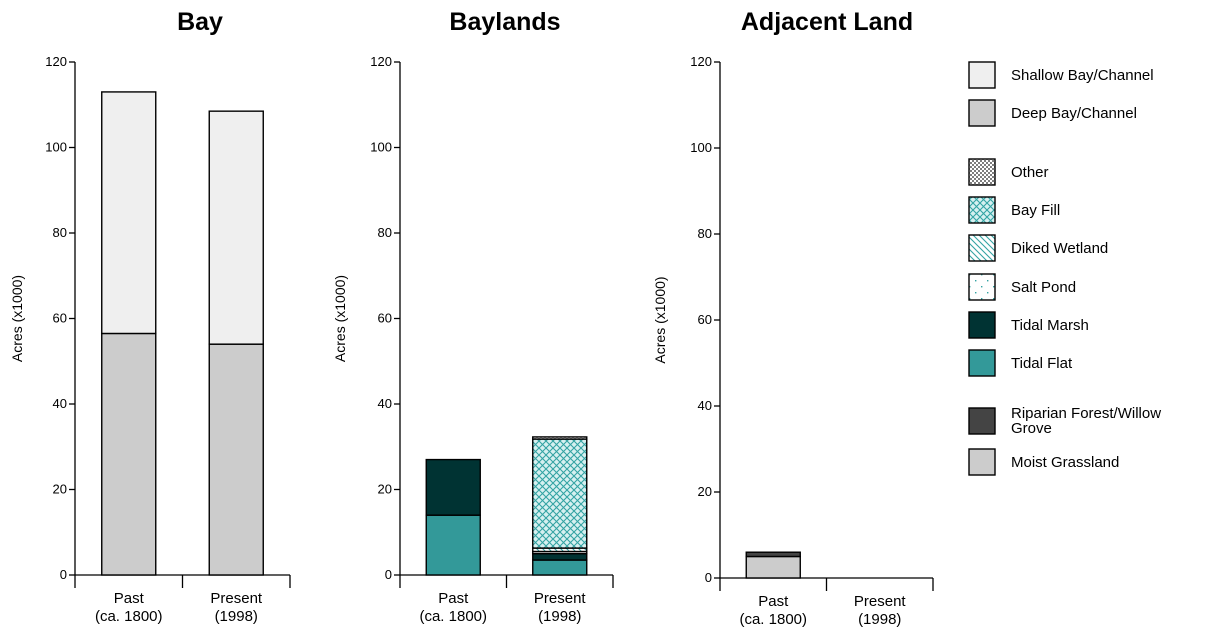 This screenshot has height=633, width=1225. I want to click on legend-item-riparian-forest-willow-grove: Riparian Forest/Willow Grove, so click(1064, 421).